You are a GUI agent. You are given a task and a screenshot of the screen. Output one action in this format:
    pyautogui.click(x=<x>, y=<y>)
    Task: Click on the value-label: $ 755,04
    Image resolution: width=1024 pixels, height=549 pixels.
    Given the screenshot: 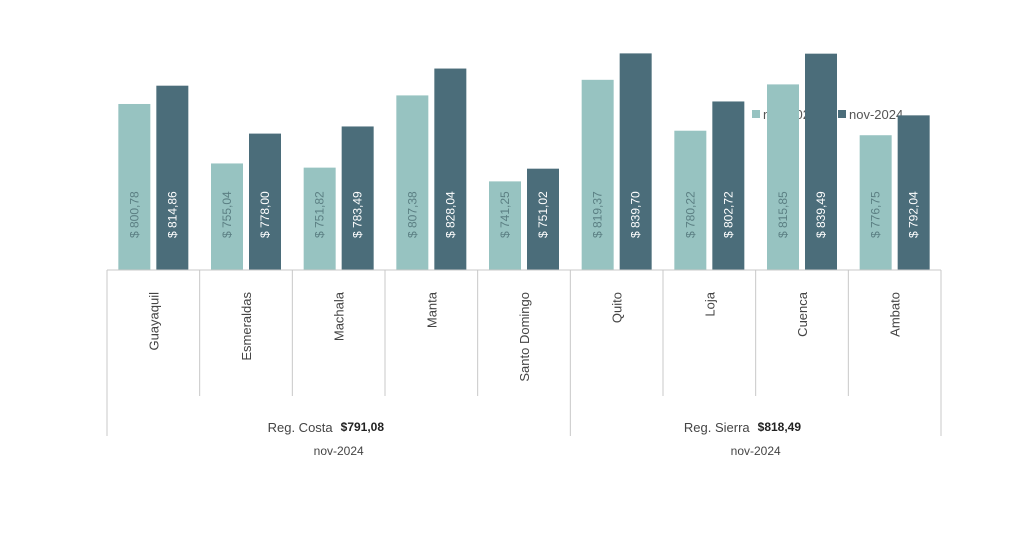 What is the action you would take?
    pyautogui.click(x=227, y=214)
    